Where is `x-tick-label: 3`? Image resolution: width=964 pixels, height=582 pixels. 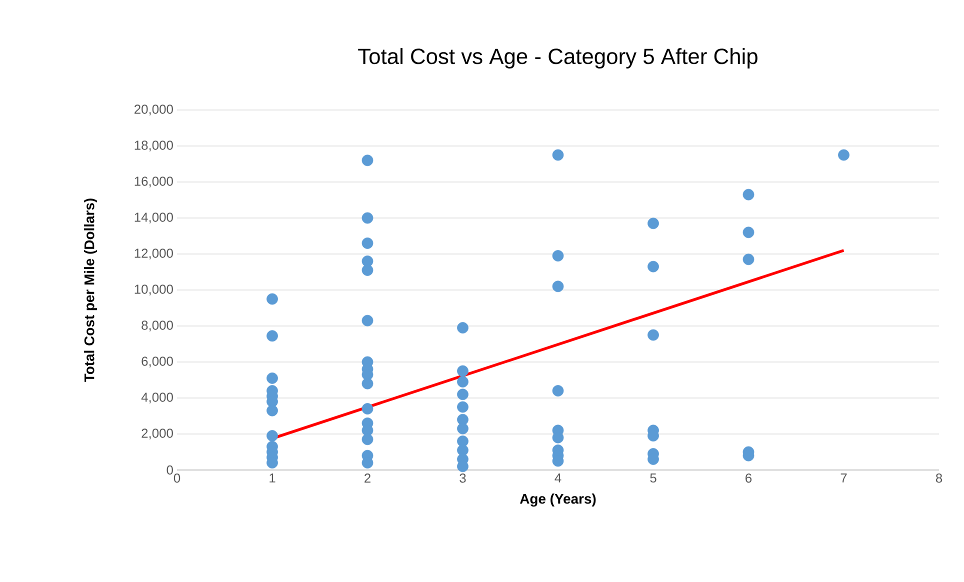 x-tick-label: 3 is located at coordinates (463, 478).